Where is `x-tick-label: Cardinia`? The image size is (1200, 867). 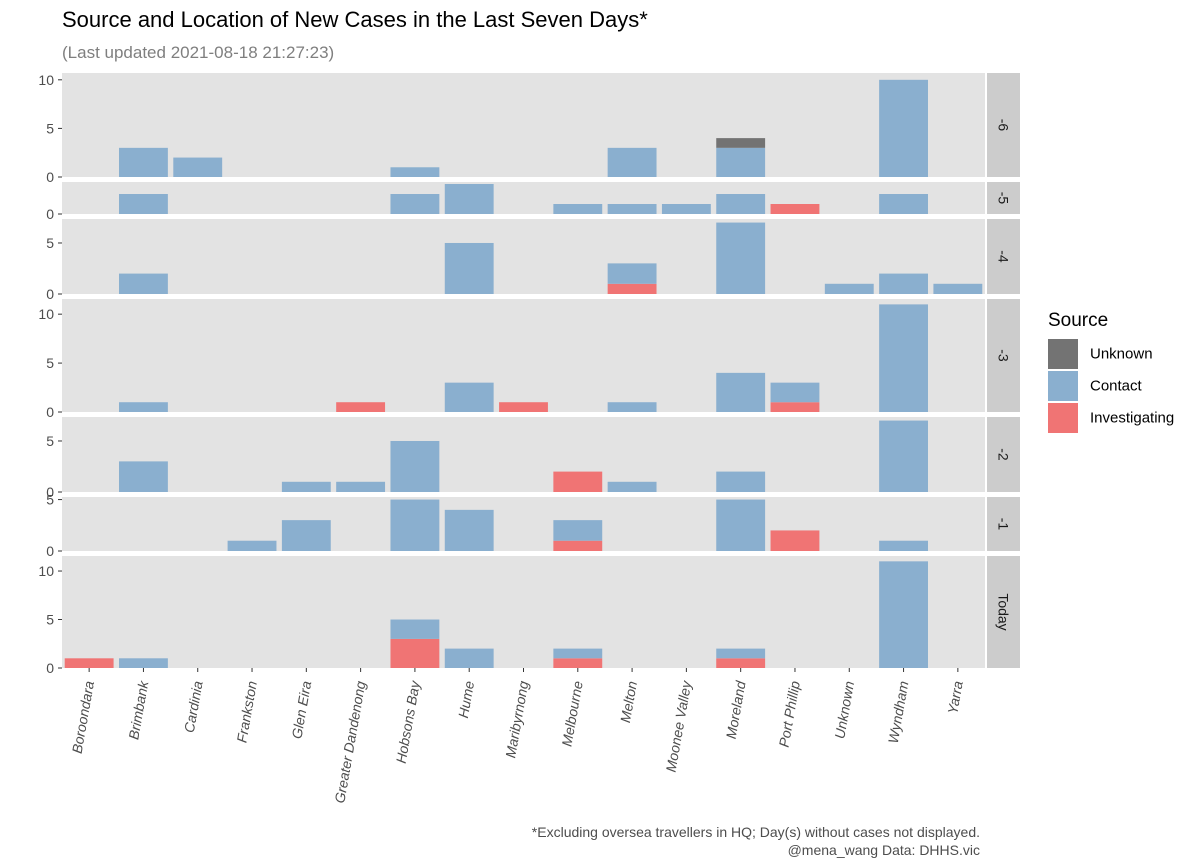
x-tick-label: Cardinia is located at coordinates (193, 707).